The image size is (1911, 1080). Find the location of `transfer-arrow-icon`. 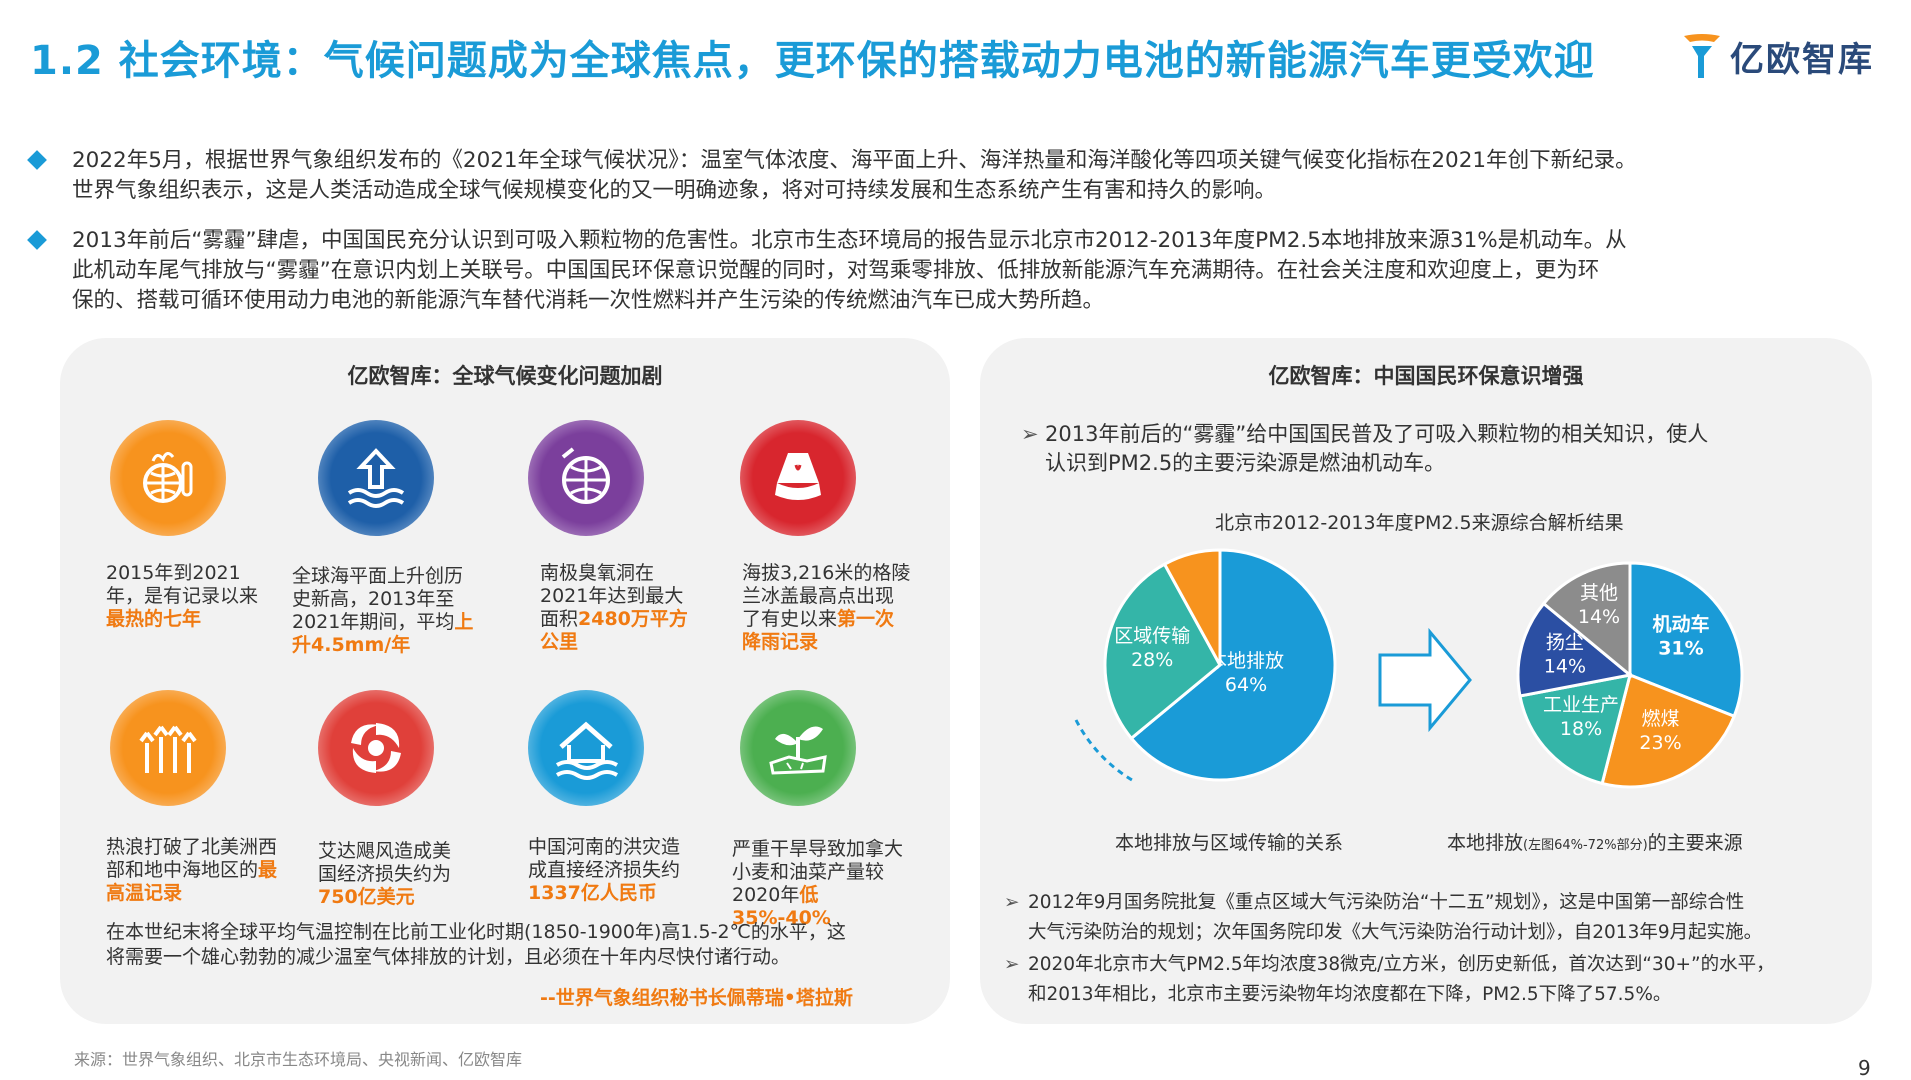

transfer-arrow-icon is located at coordinates (1425, 680).